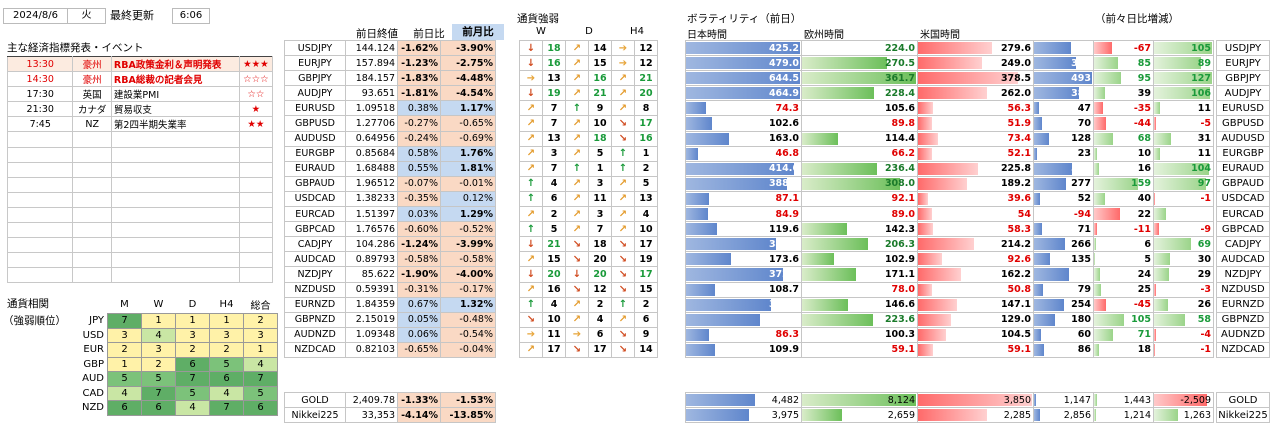 The width and height of the screenshot is (1275, 436). What do you see at coordinates (315, 214) in the screenshot?
I see `pair-name: EURCAD` at bounding box center [315, 214].